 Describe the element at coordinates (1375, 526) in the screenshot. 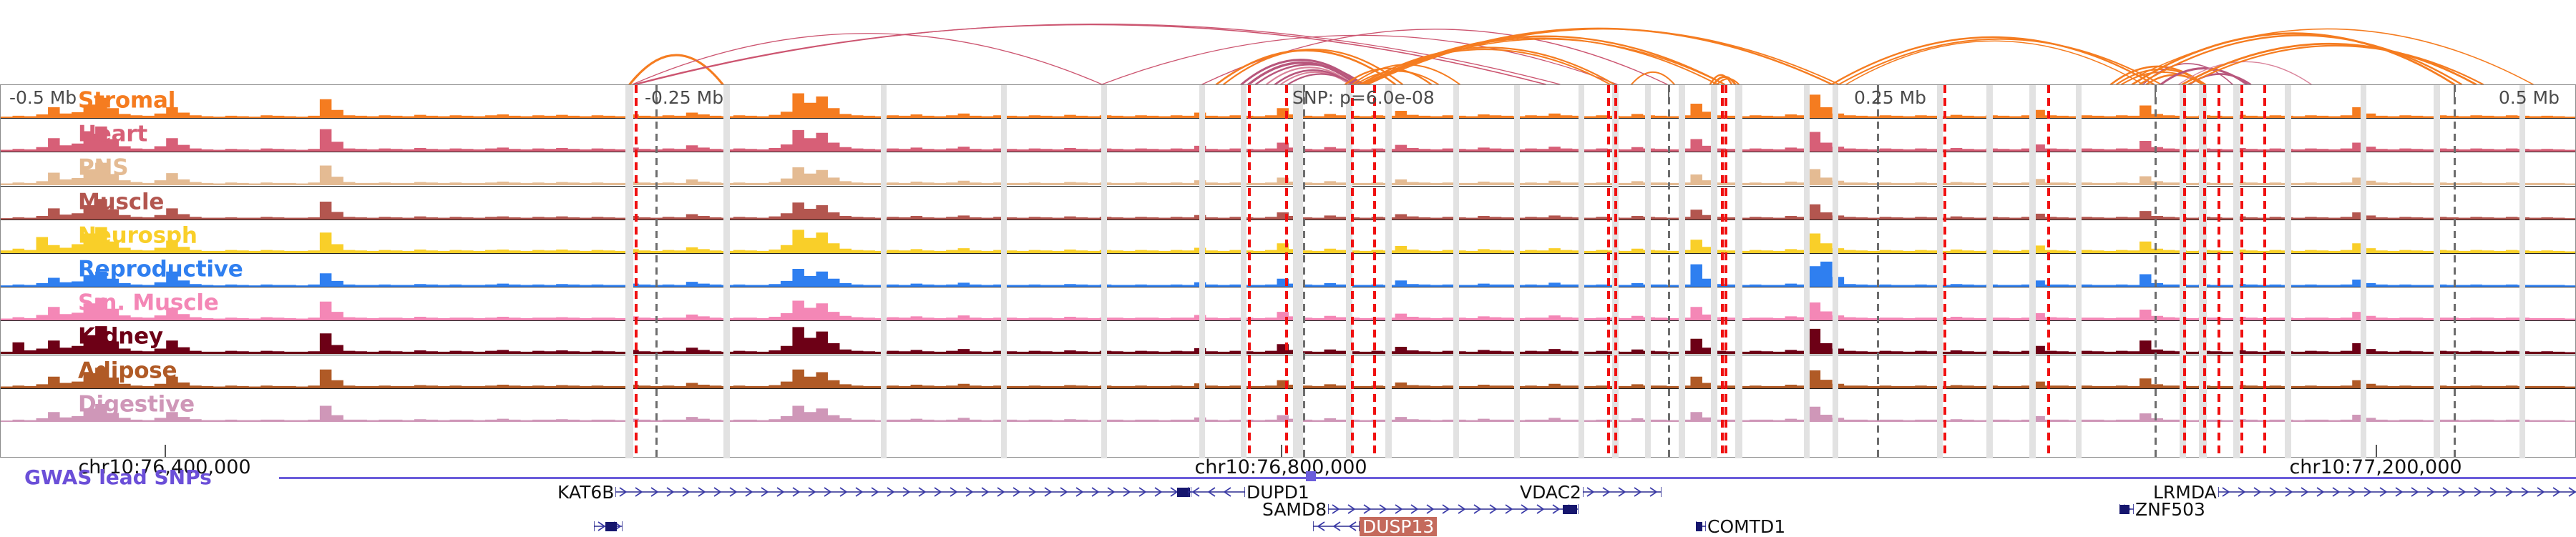

I see `gene-dusp13: DUSP13` at that location.